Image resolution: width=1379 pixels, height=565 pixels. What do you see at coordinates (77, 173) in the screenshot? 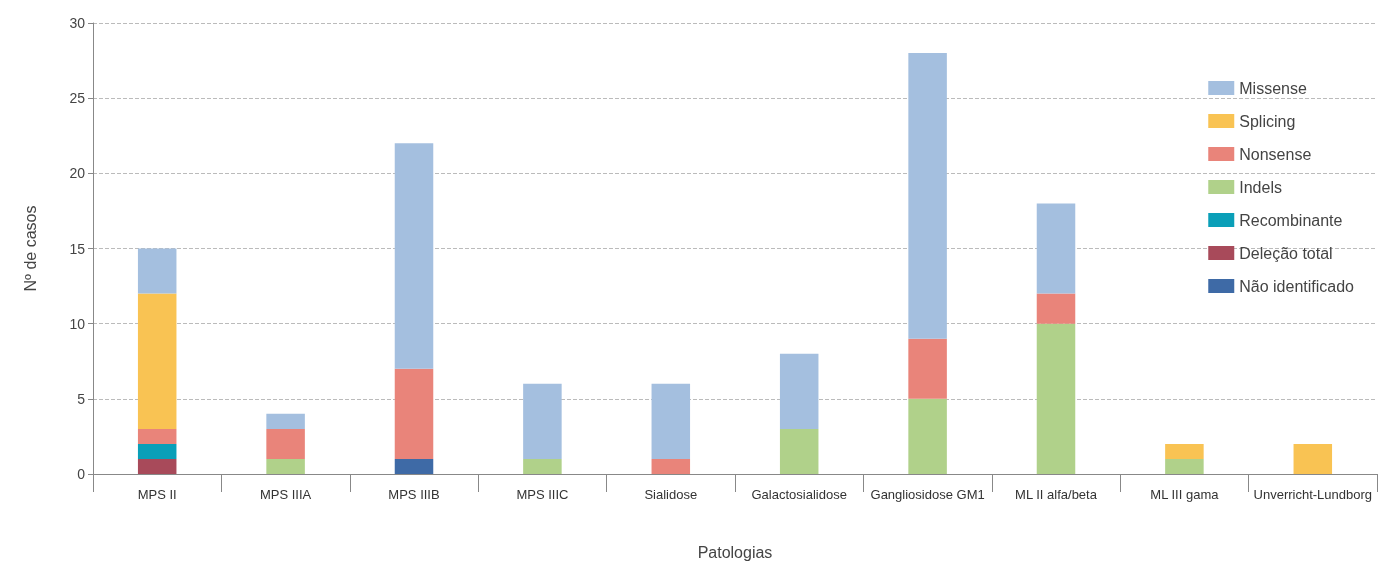
I see `y-tick-label: 20` at bounding box center [77, 173].